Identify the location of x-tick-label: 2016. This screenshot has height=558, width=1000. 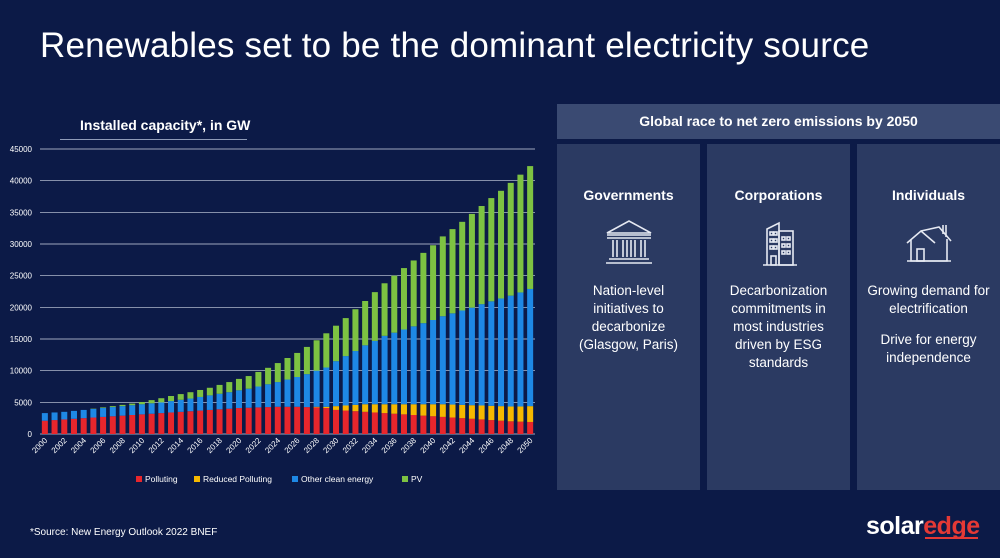
(195, 445).